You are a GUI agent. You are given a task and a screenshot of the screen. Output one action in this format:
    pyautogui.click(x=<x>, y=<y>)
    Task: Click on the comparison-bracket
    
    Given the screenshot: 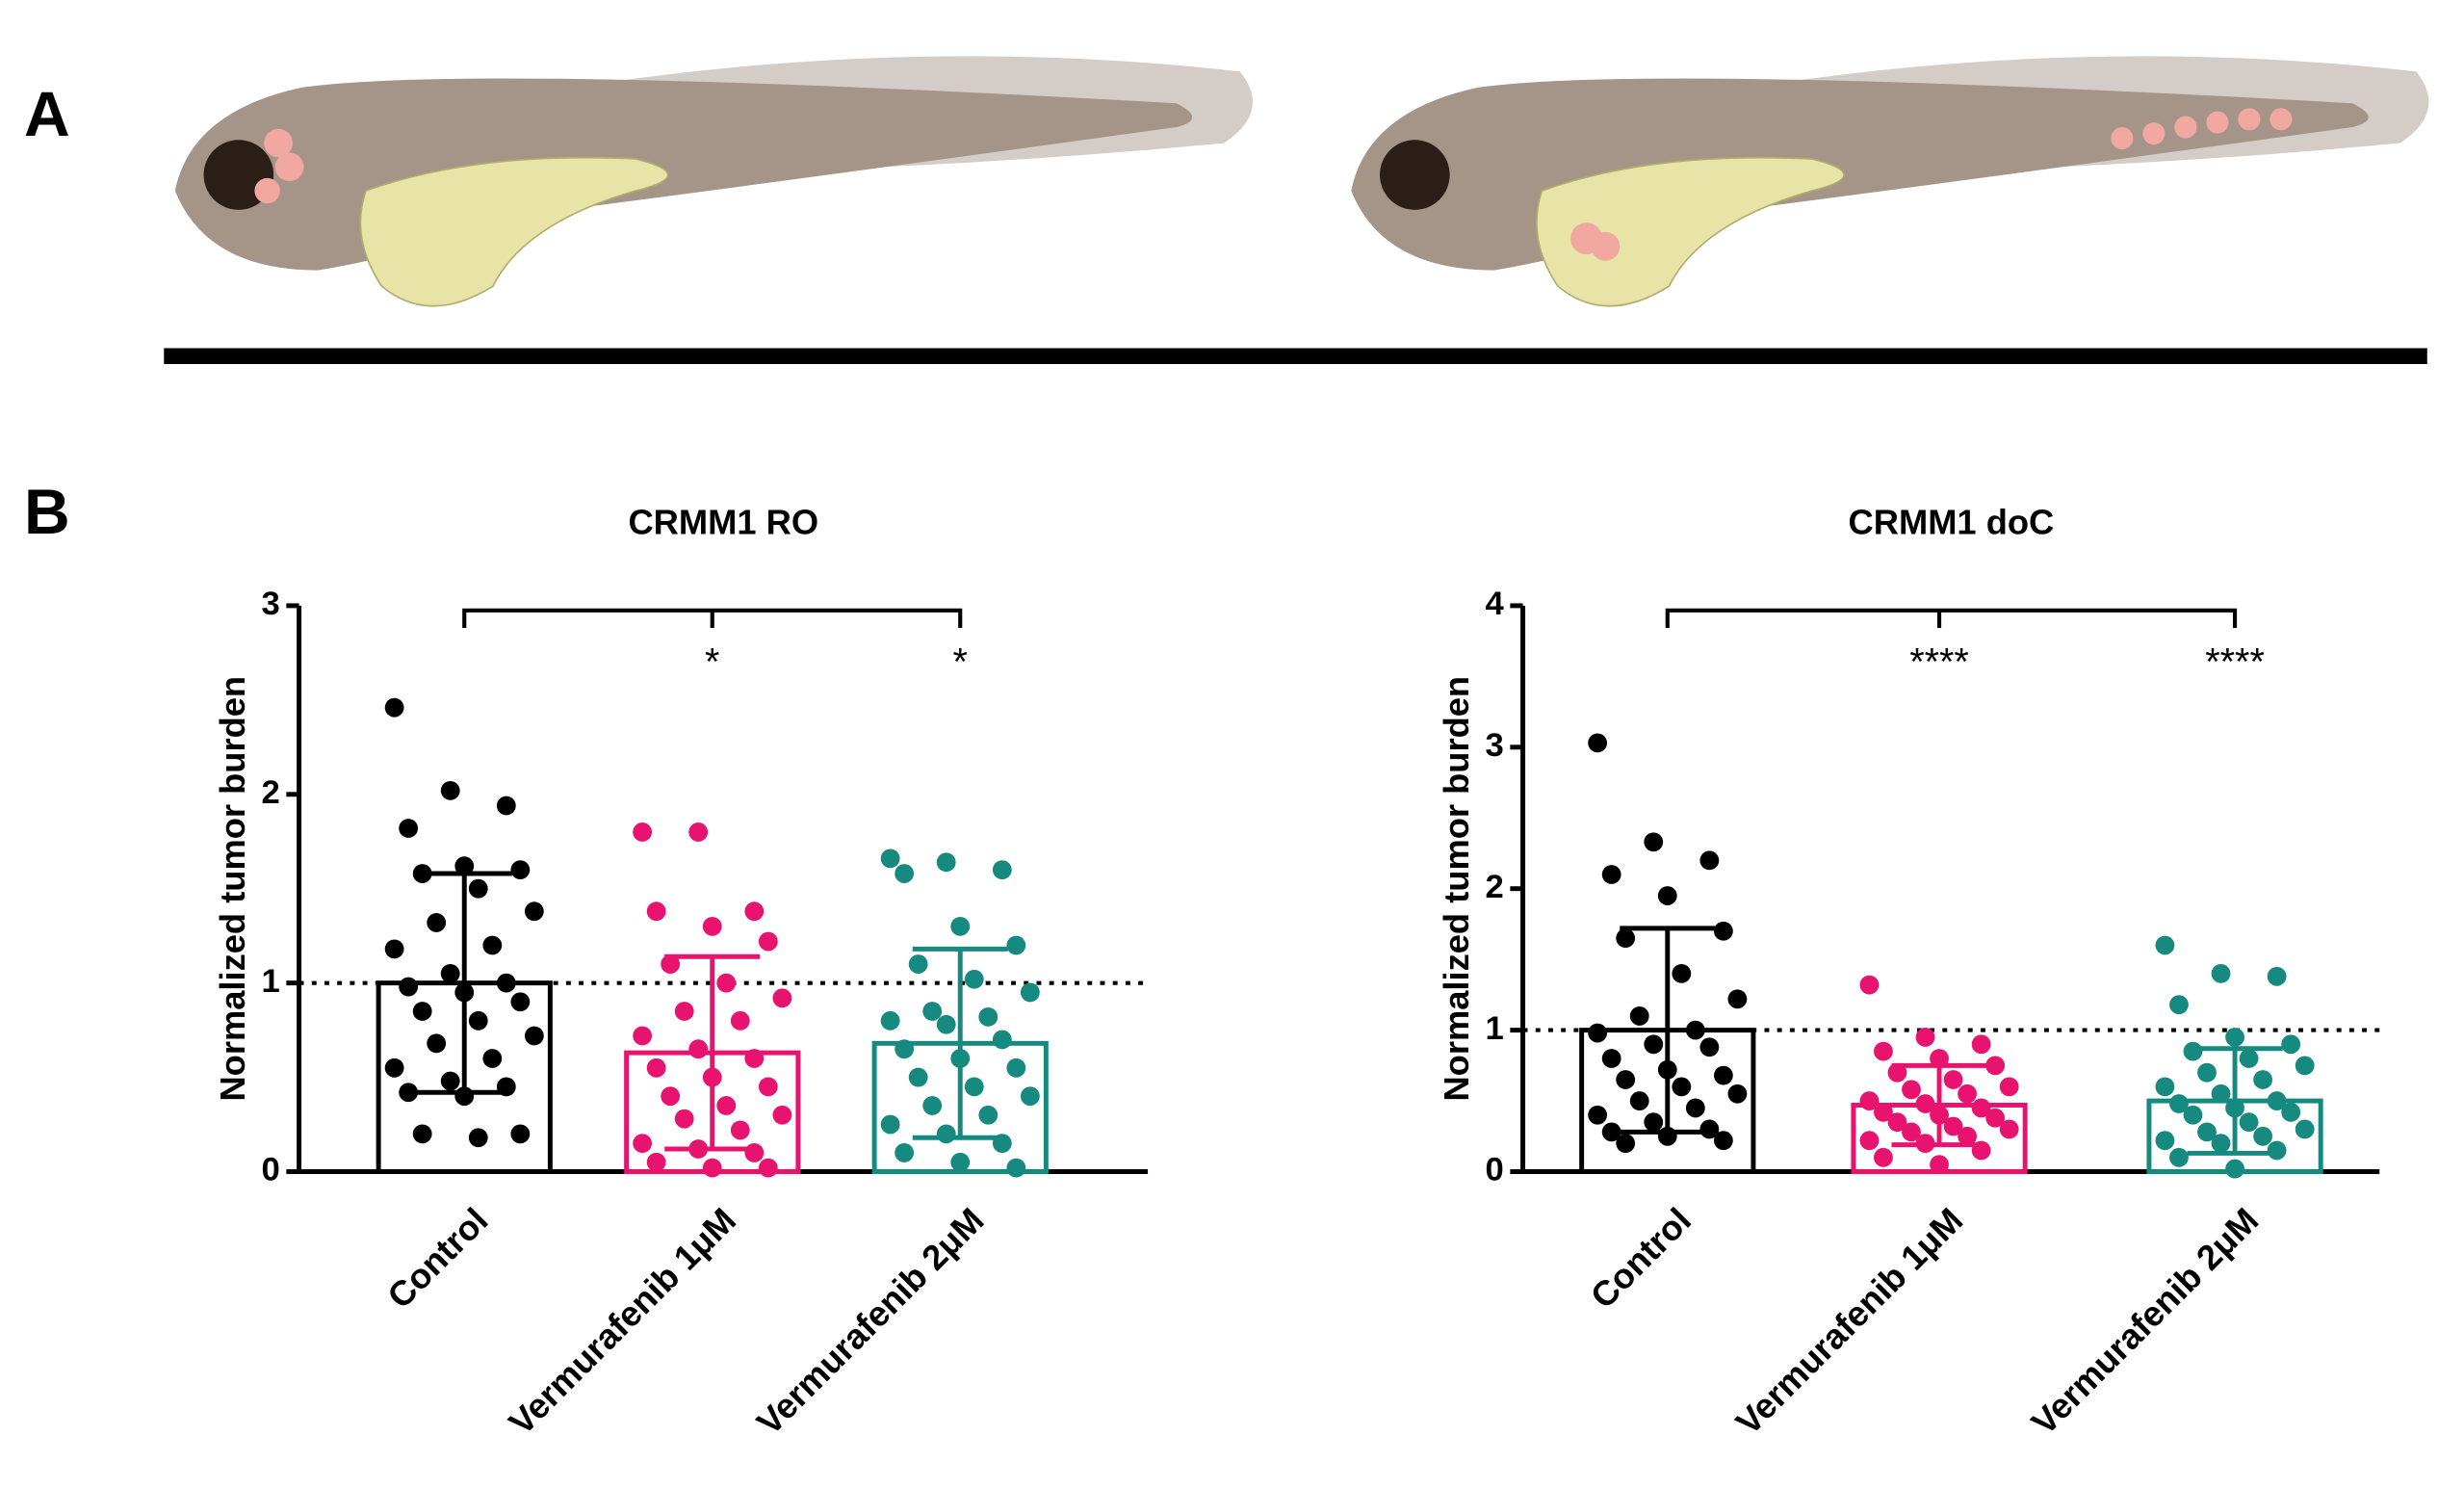 What is the action you would take?
    pyautogui.click(x=1951, y=618)
    